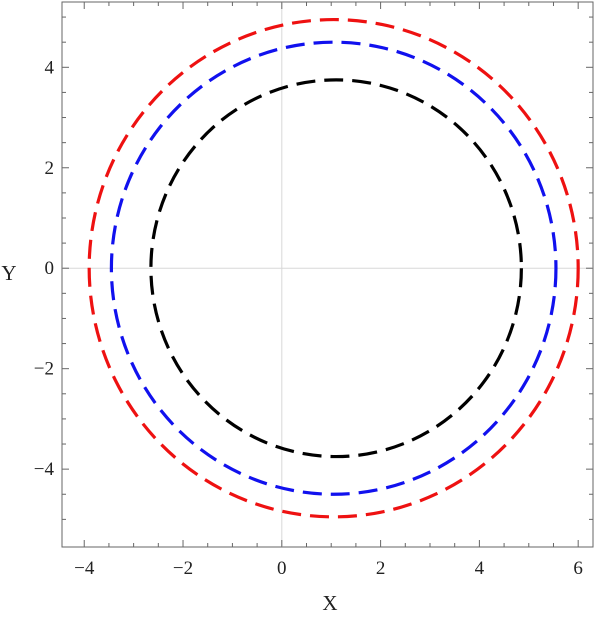  Describe the element at coordinates (50, 268) in the screenshot. I see `y-tick-label: 0` at that location.